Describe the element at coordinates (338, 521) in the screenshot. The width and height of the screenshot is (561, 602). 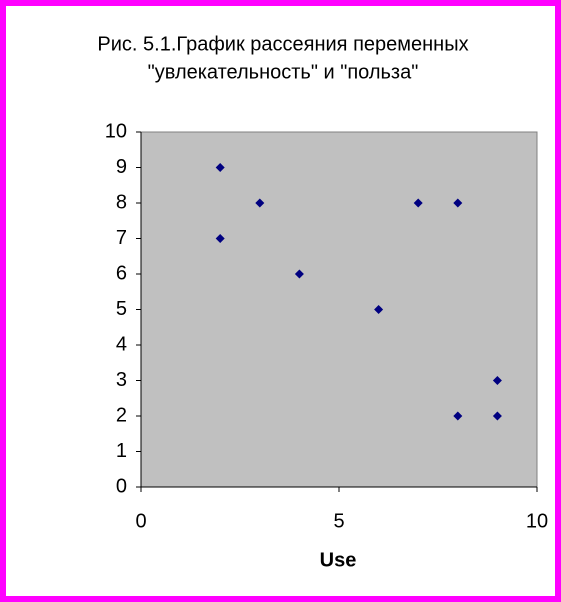
I see `x-tick-label: 5` at that location.